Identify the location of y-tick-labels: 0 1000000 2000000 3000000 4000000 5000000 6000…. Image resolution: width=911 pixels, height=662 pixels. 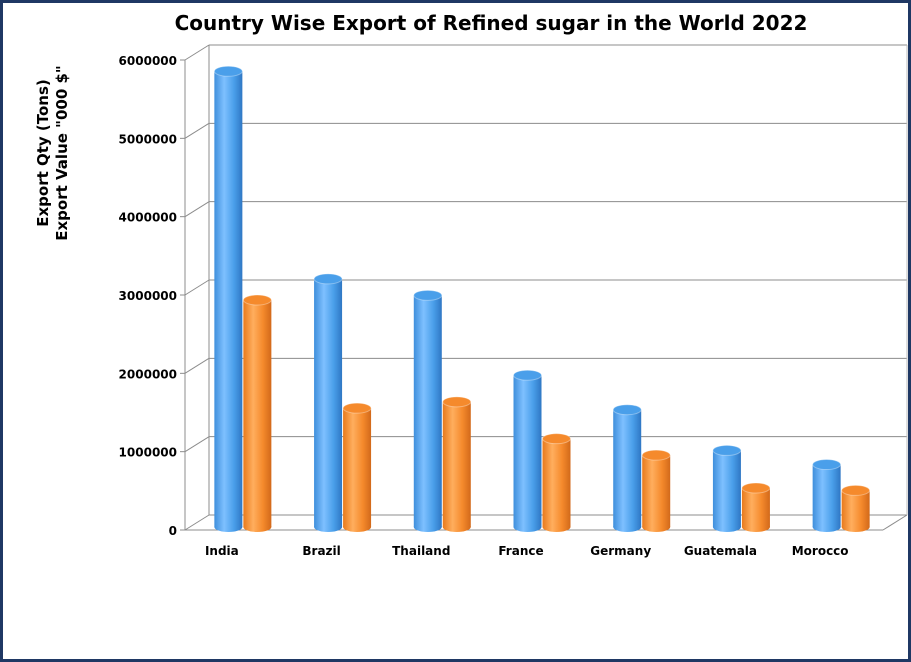
(148, 296).